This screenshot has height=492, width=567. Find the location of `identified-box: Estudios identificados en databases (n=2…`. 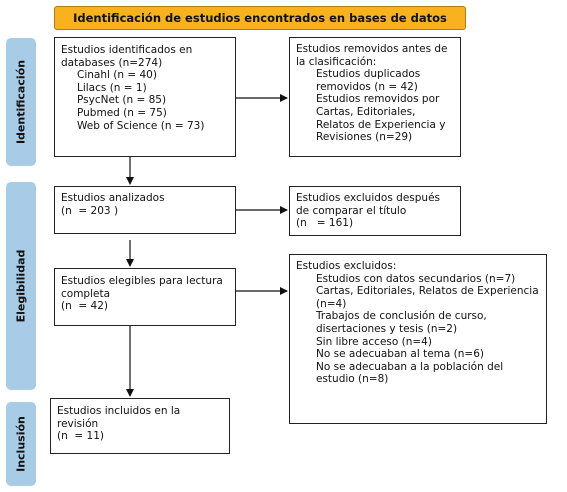

identified-box: Estudios identificados en databases (n=2… is located at coordinates (145, 97).